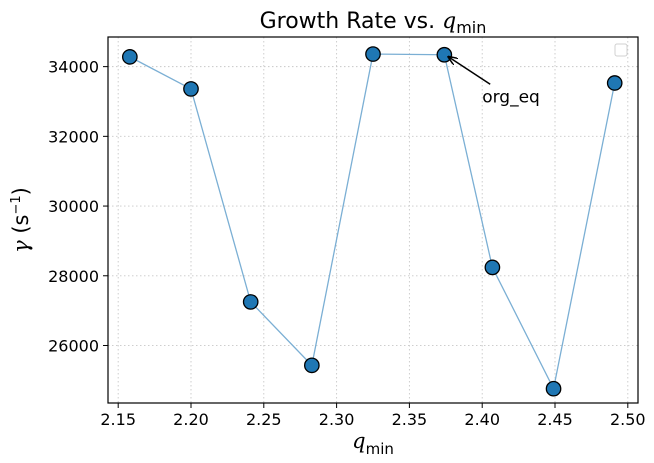 This screenshot has width=654, height=463. Describe the element at coordinates (73, 276) in the screenshot. I see `y-tick-label: 28000` at that location.